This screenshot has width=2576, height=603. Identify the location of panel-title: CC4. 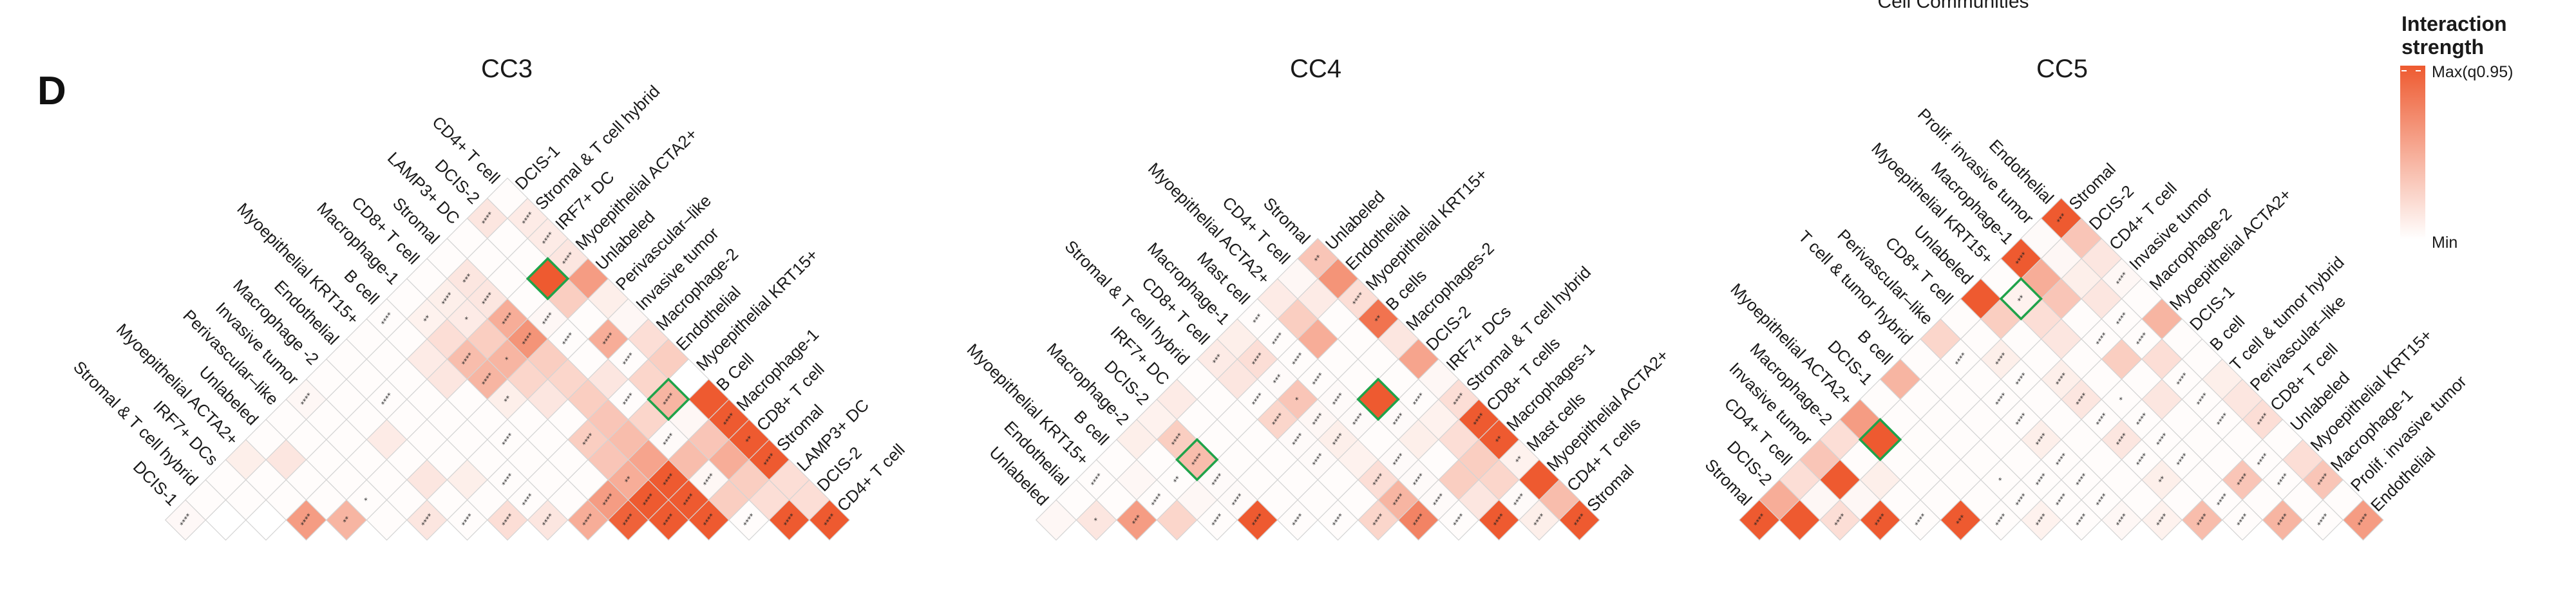
(1316, 69).